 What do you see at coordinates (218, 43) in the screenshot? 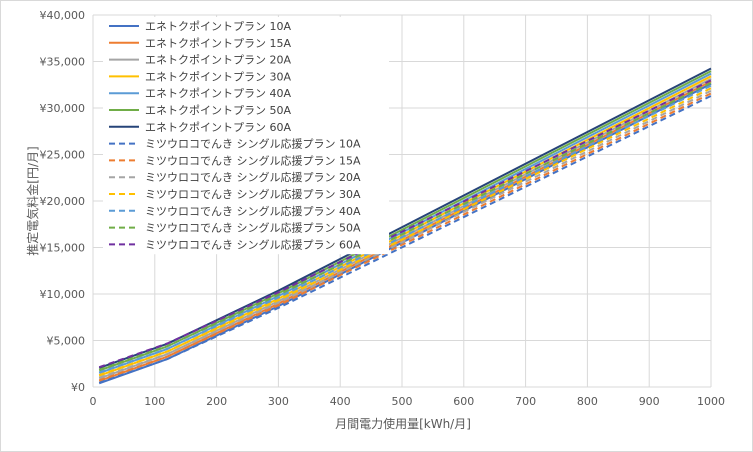
I see `legend-label: エネトクポイントプラン 15A` at bounding box center [218, 43].